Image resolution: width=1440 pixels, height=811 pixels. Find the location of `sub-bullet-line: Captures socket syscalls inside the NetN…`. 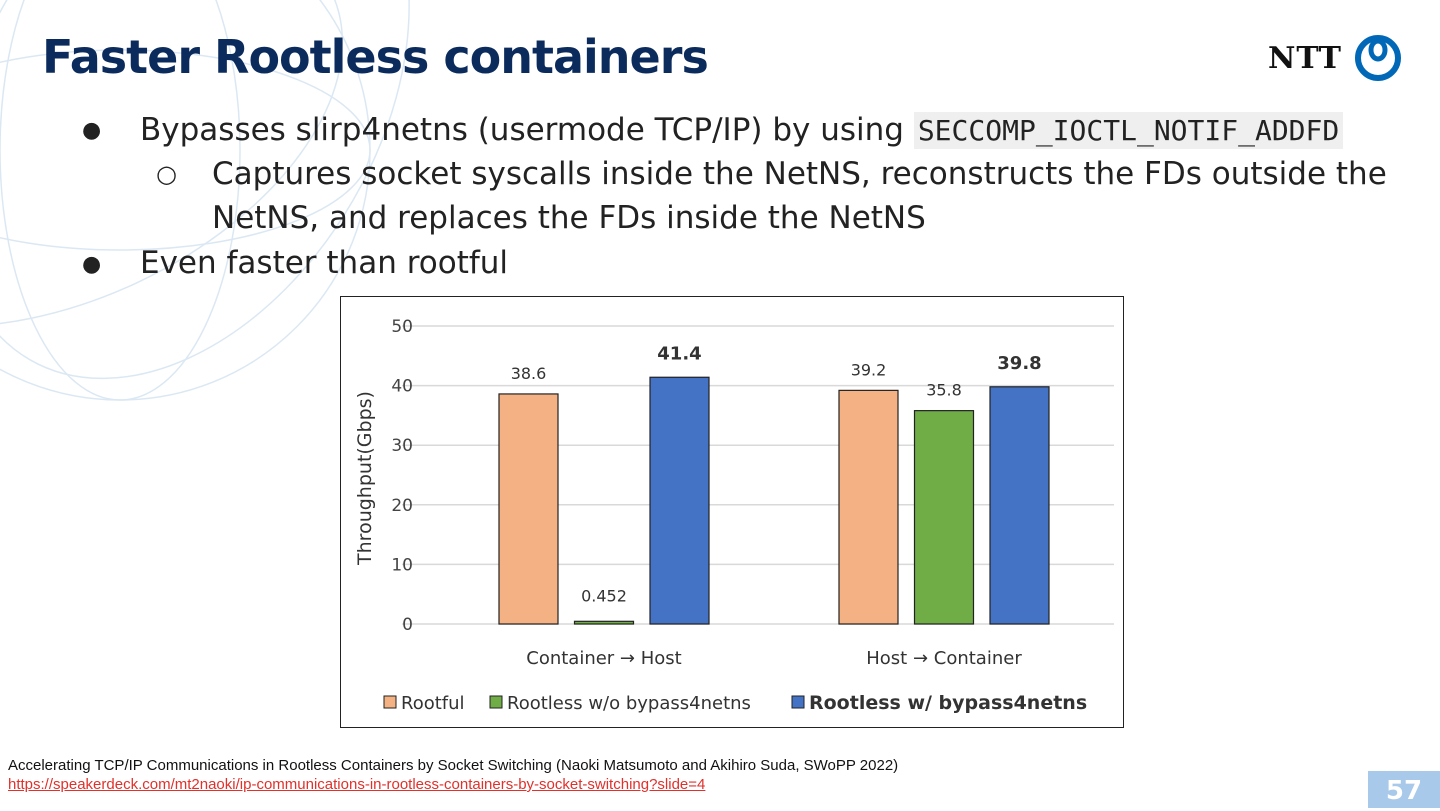

sub-bullet-line: Captures socket syscalls inside the NetN… is located at coordinates (799, 174).